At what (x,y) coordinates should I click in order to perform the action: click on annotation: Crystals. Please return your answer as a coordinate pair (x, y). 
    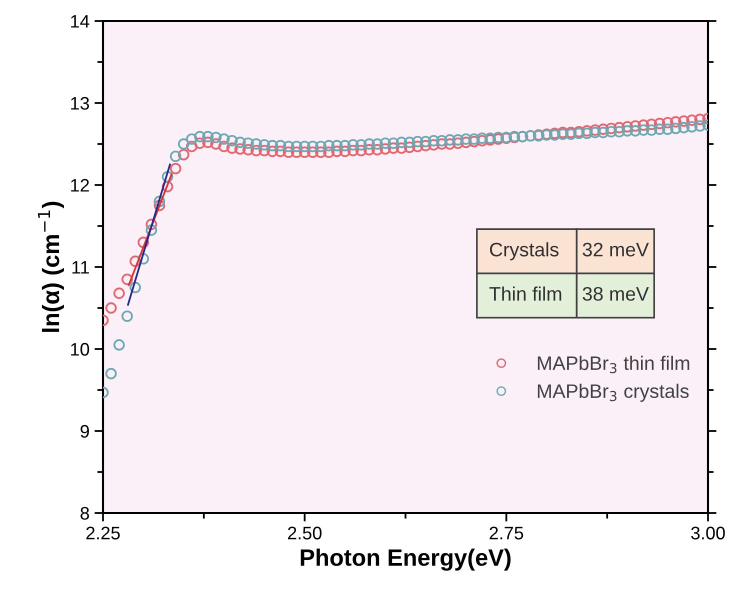
    Looking at the image, I should click on (524, 251).